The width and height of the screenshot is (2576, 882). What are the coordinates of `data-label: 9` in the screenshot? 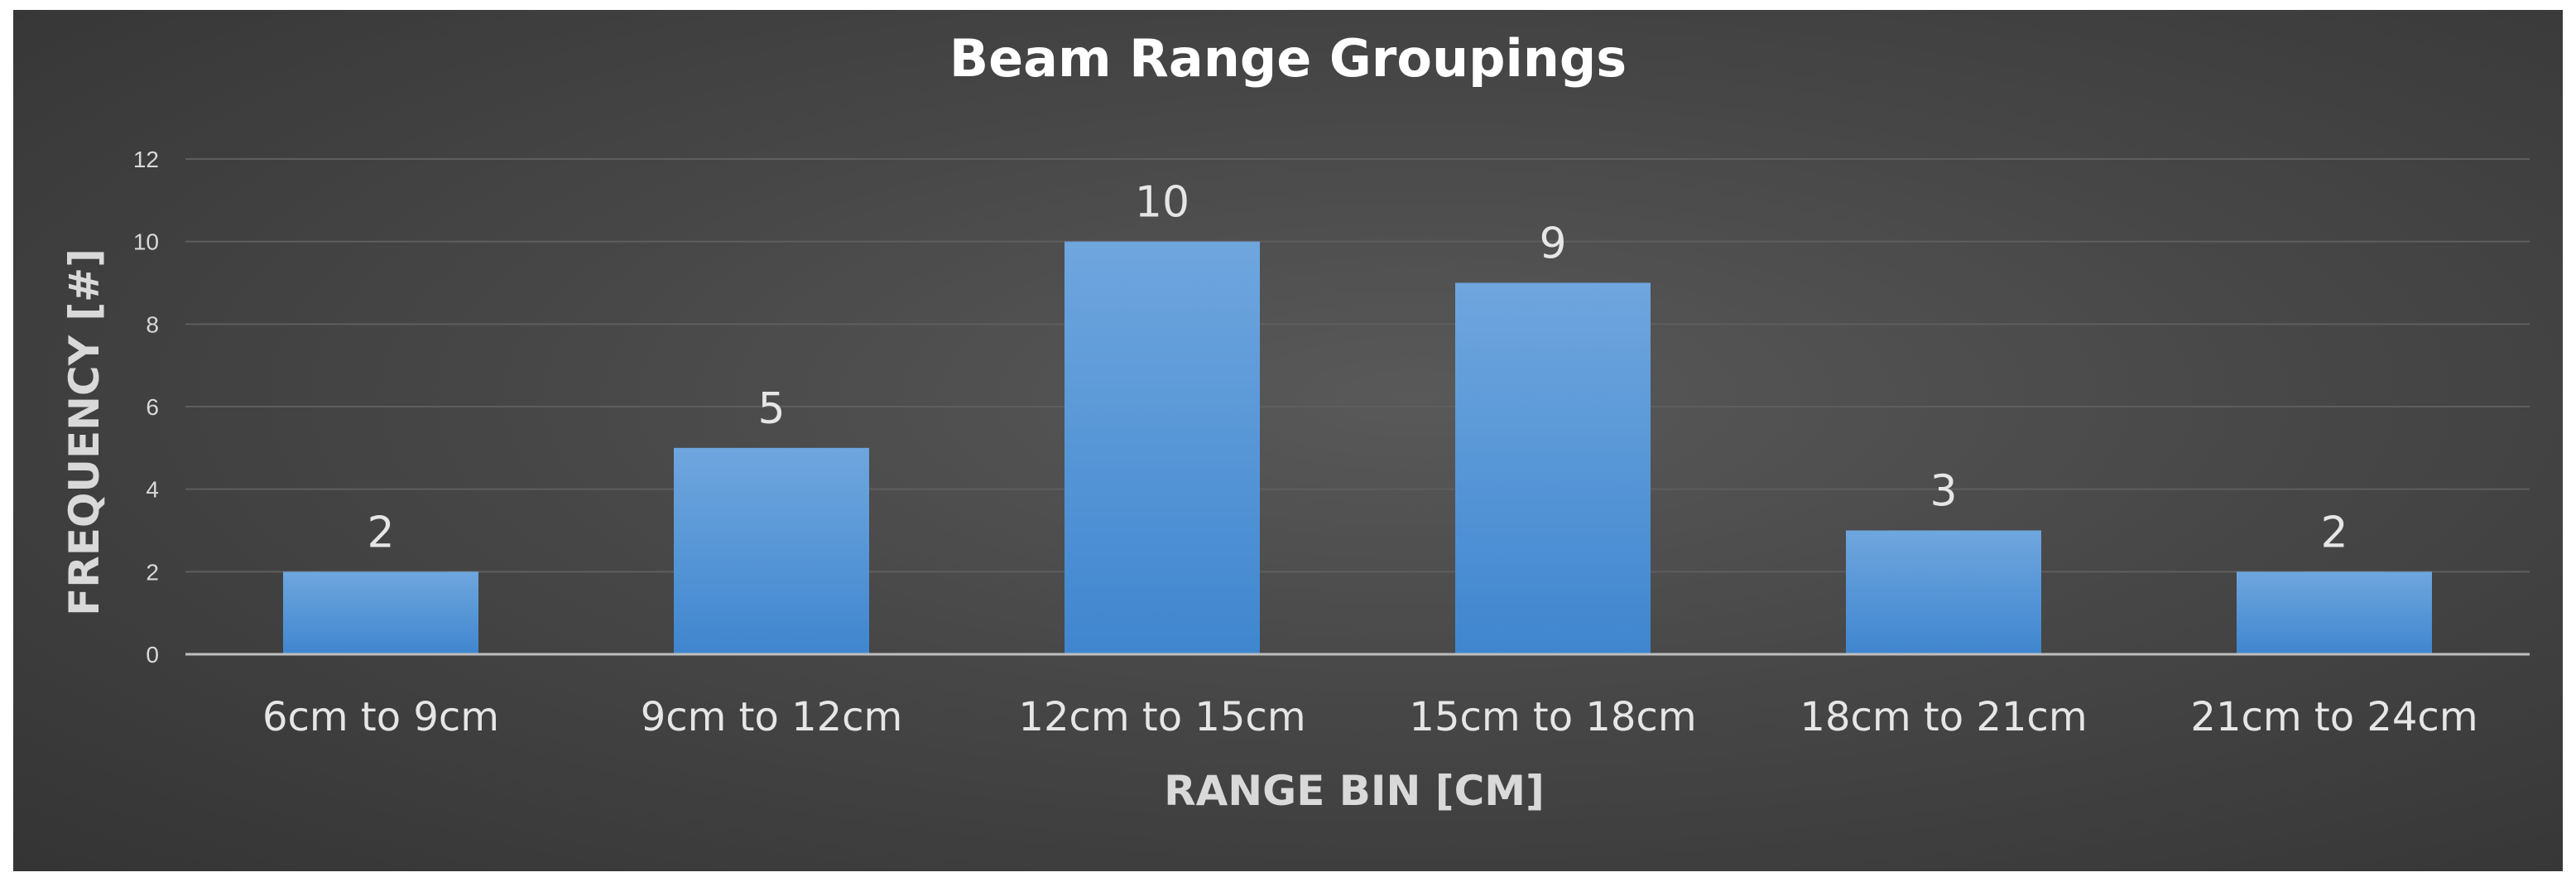 It's located at (1552, 244).